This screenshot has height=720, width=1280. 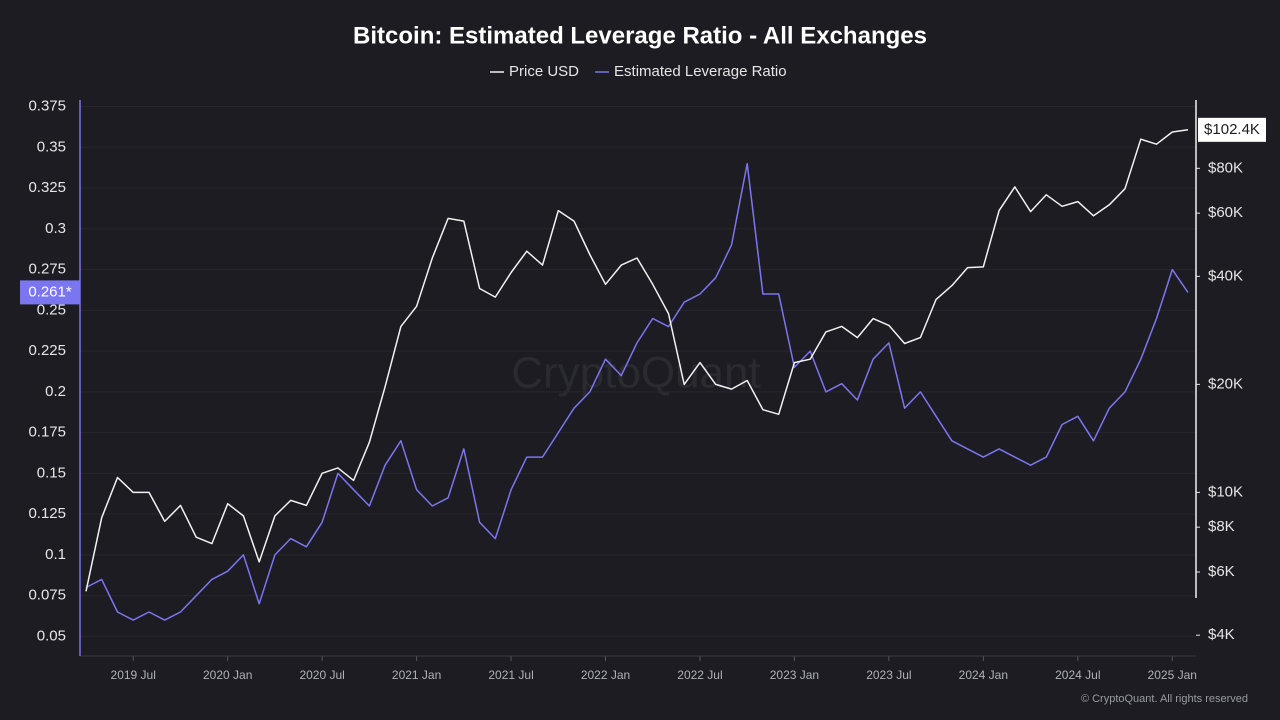 What do you see at coordinates (635, 373) in the screenshot?
I see `watermark: CryptoQuant` at bounding box center [635, 373].